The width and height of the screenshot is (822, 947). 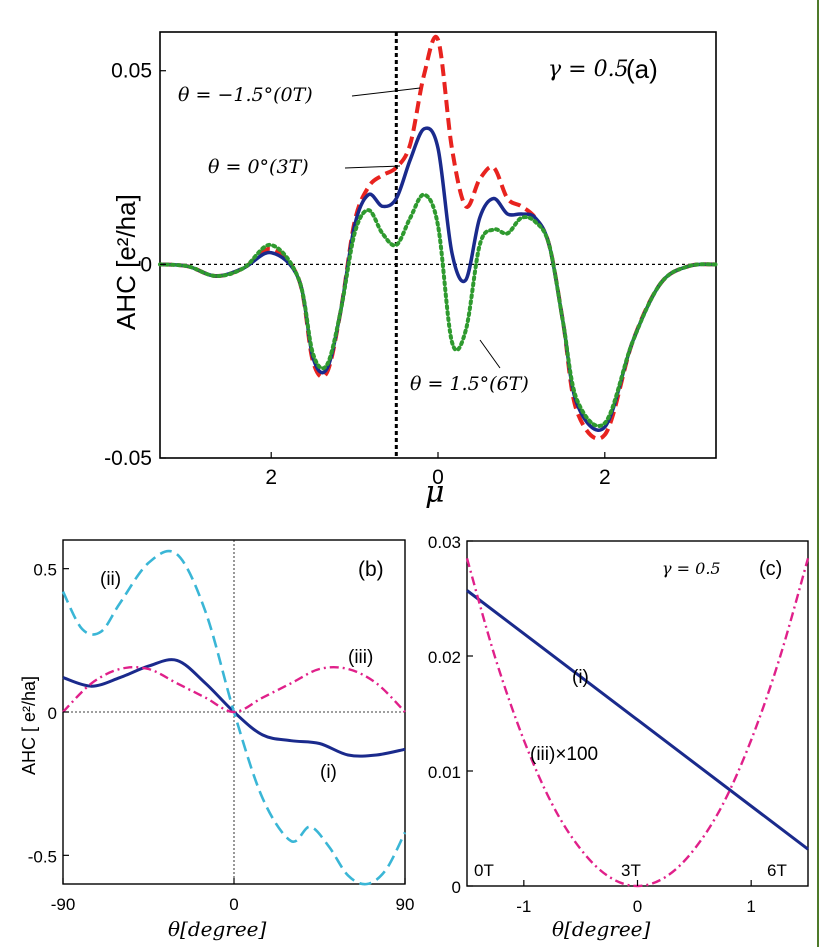 I want to click on y-tick-label: -0.5, so click(x=42, y=856).